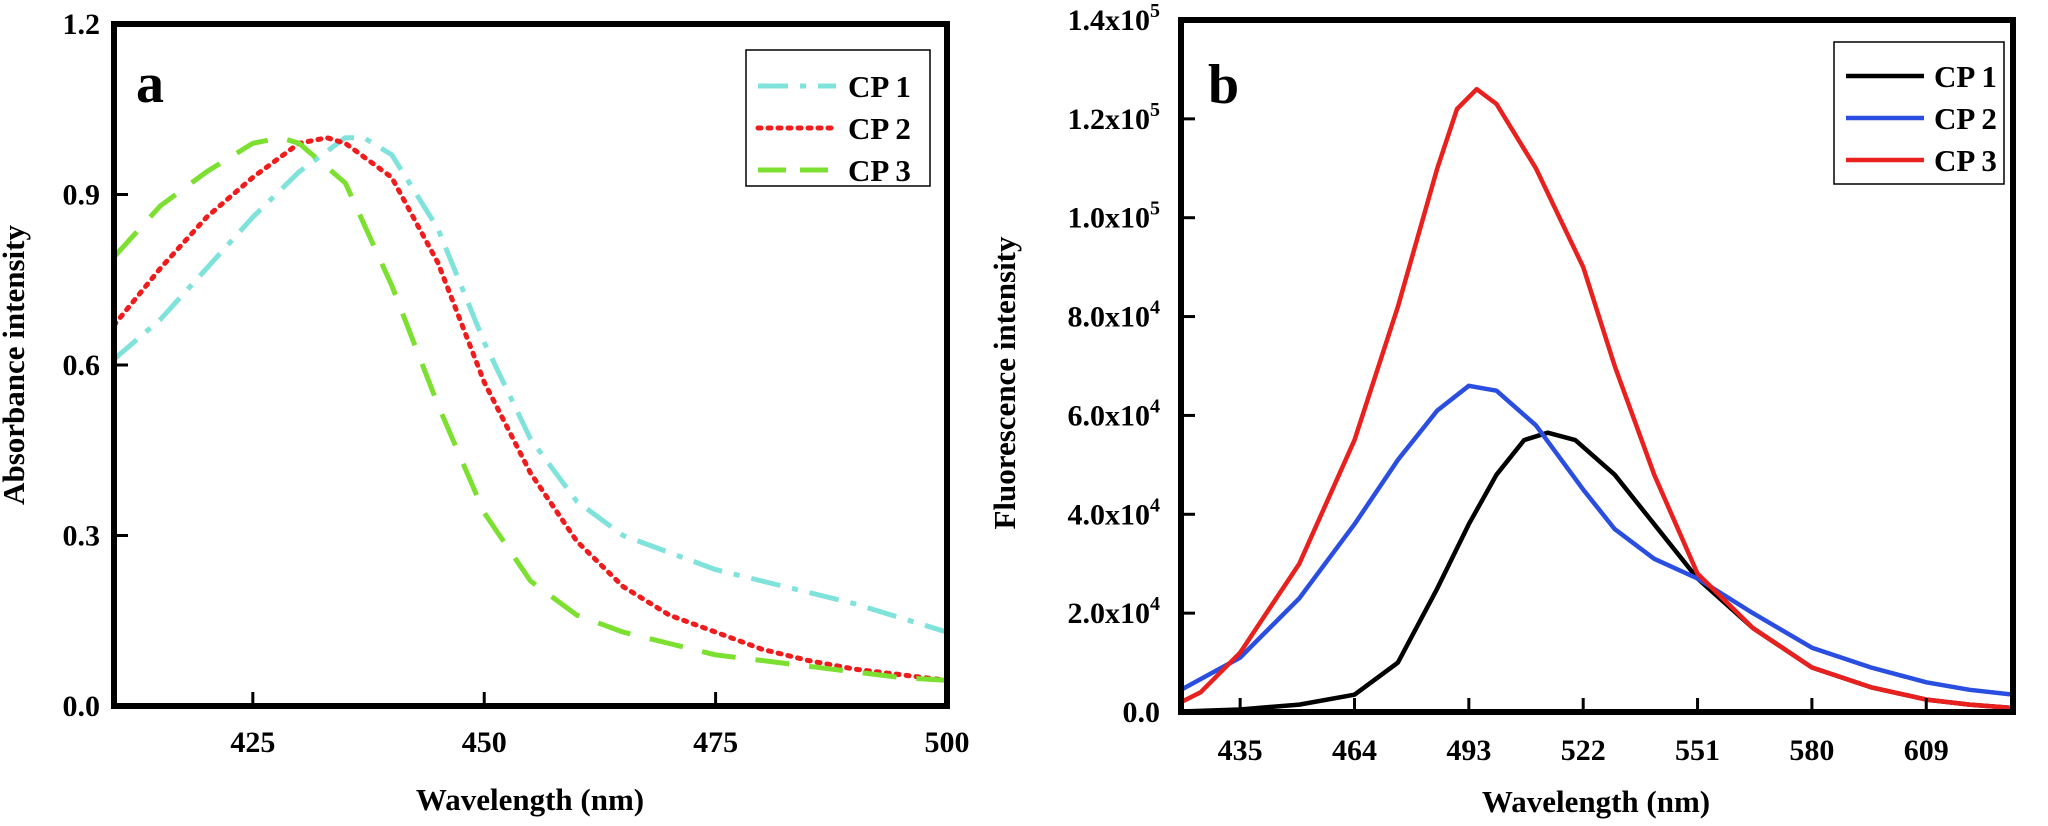 The width and height of the screenshot is (2048, 826). Describe the element at coordinates (82, 365) in the screenshot. I see `panel-a-y-tick-label: 0.6` at that location.